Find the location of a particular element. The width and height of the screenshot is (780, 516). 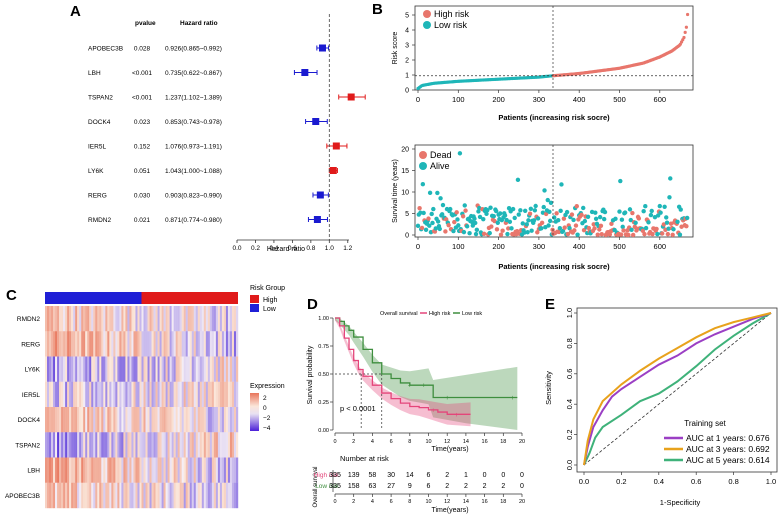

roc-xlabel: 1-Specificity is located at coordinates (680, 502).